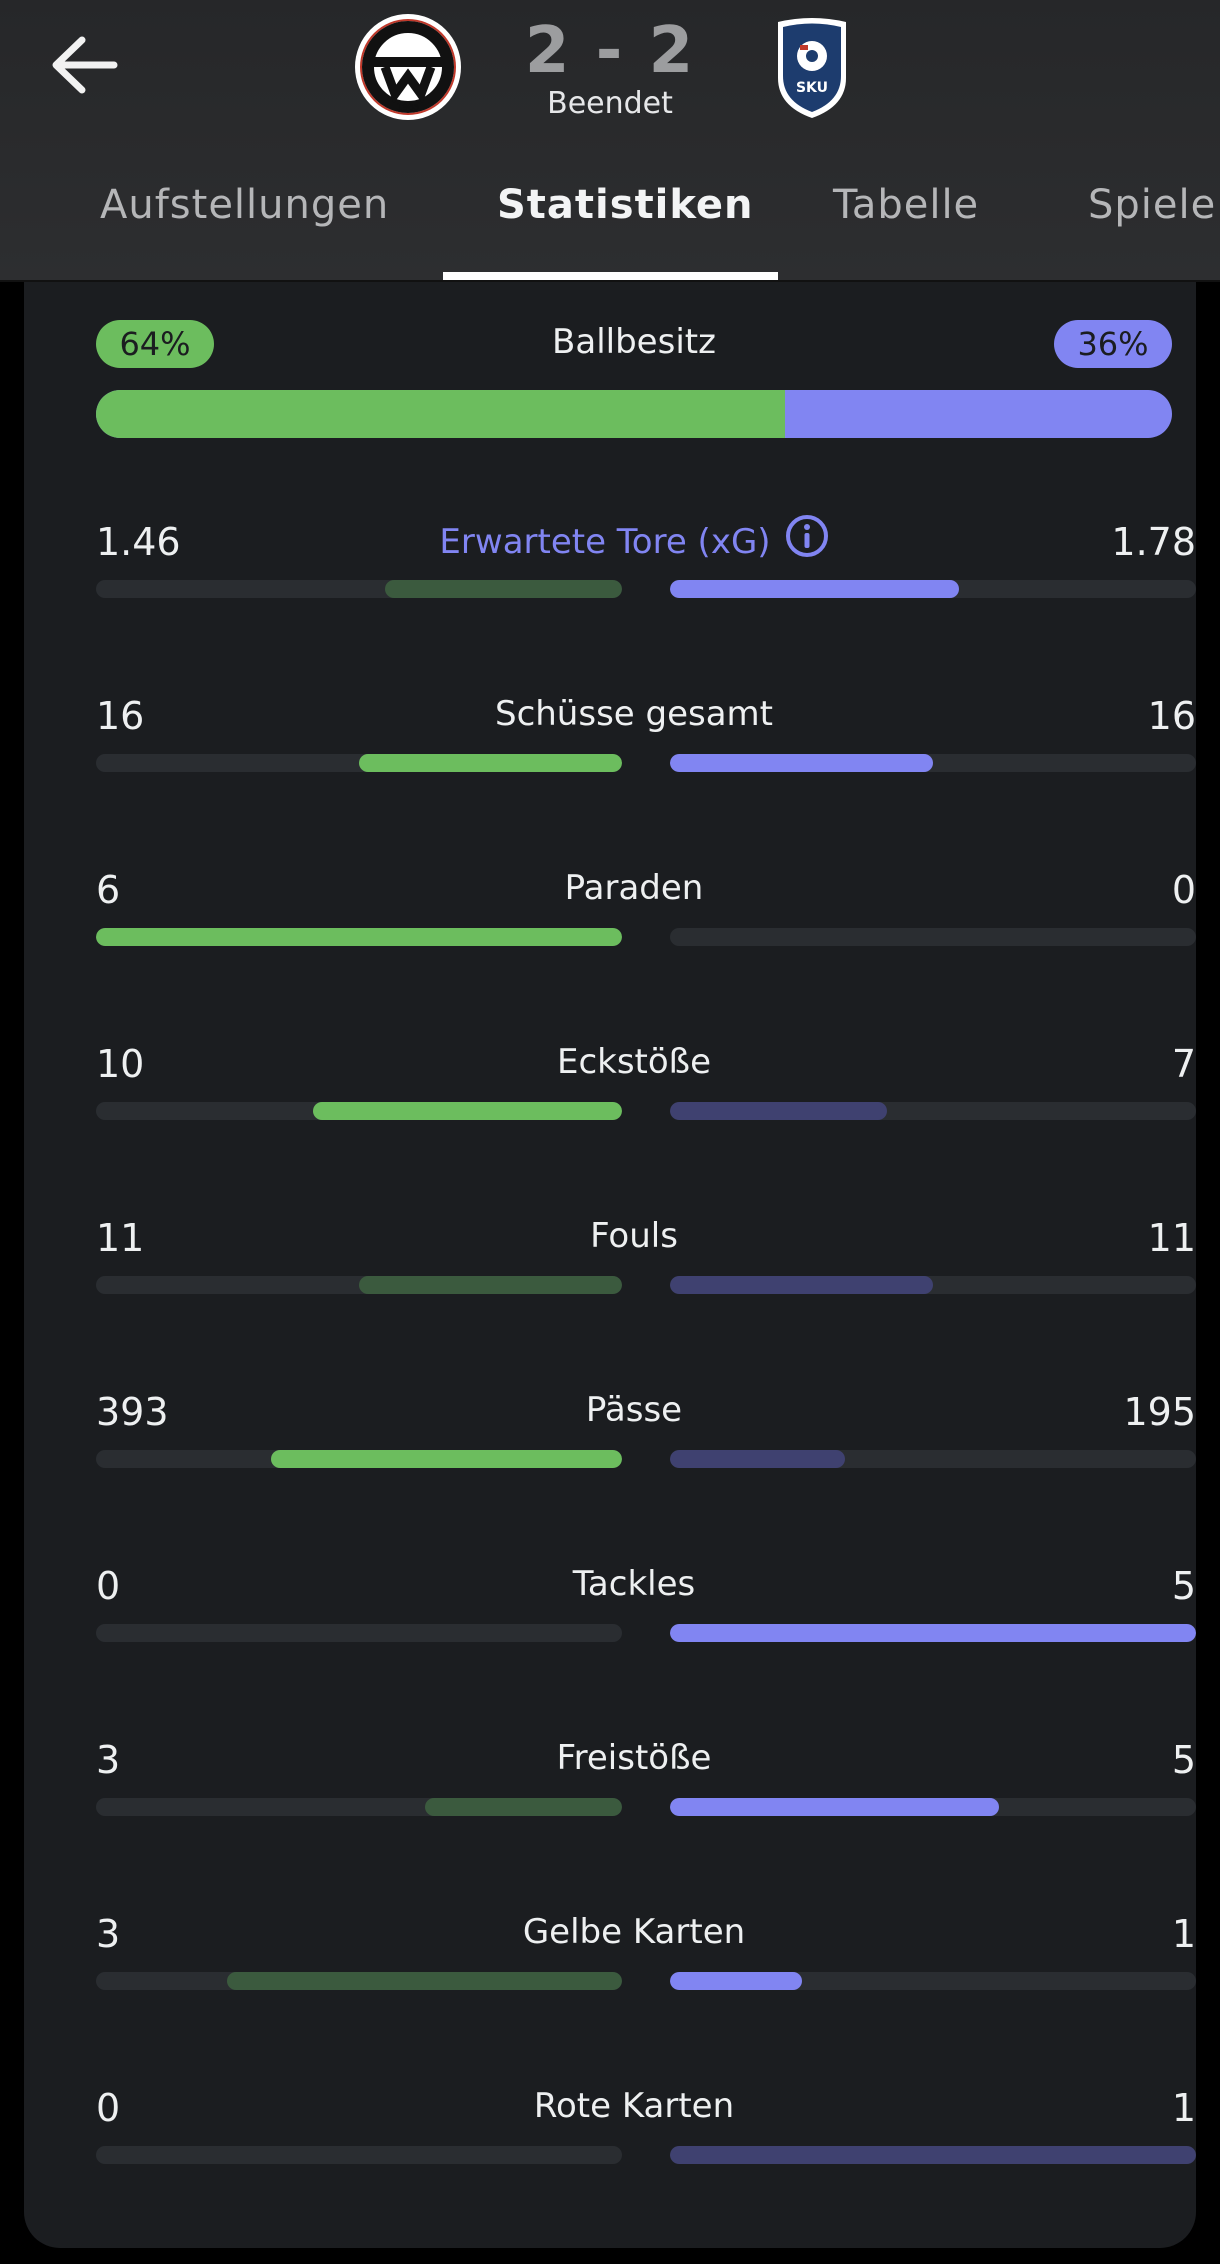  I want to click on stat-row: 3 Gelbe Karten 1, so click(634, 1967).